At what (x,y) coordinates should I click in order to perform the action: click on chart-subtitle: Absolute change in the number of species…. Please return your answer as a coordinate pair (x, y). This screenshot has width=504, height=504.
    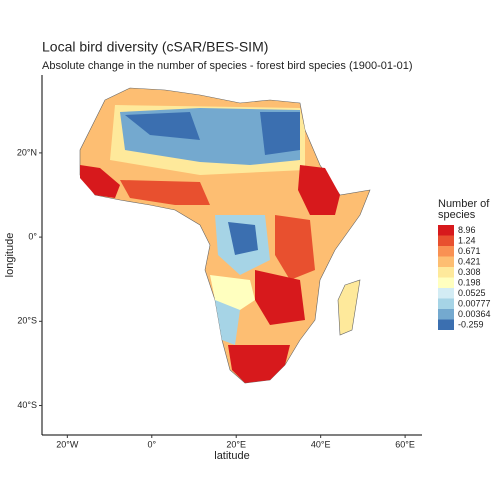
    Looking at the image, I should click on (227, 66).